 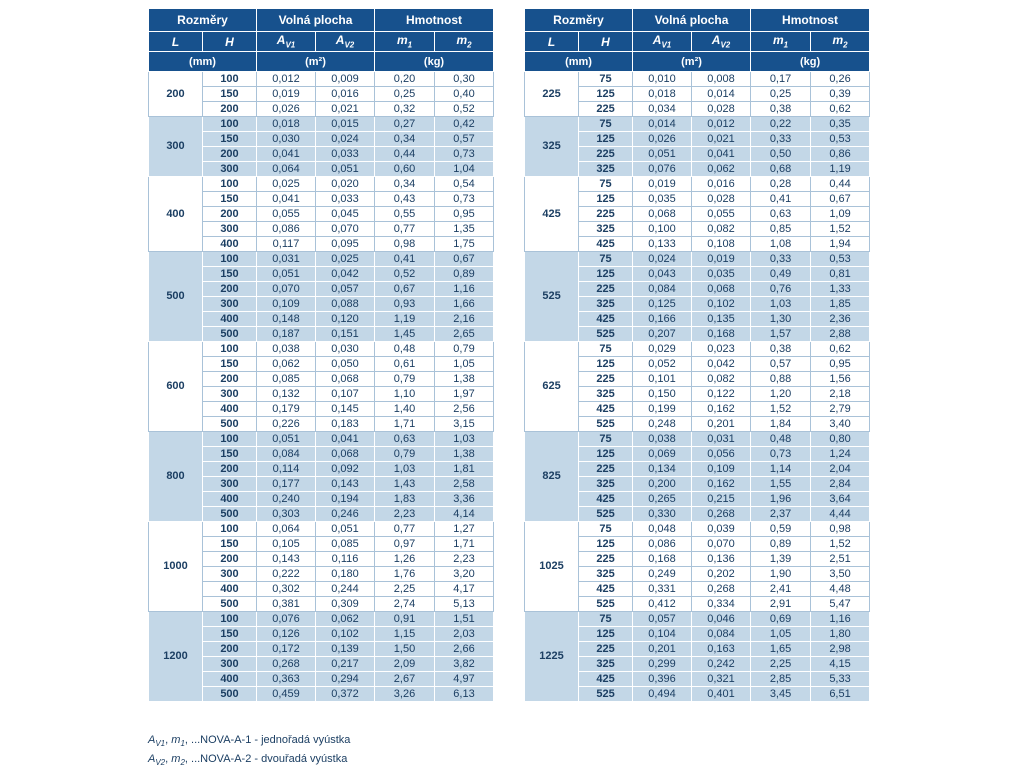 I want to click on weight-m2-cell: 1,52, so click(x=840, y=544).